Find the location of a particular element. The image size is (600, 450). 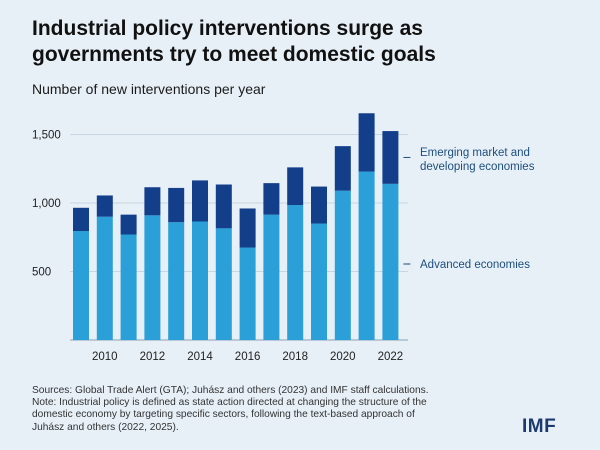

bar-emerging-2017 is located at coordinates (271, 199).